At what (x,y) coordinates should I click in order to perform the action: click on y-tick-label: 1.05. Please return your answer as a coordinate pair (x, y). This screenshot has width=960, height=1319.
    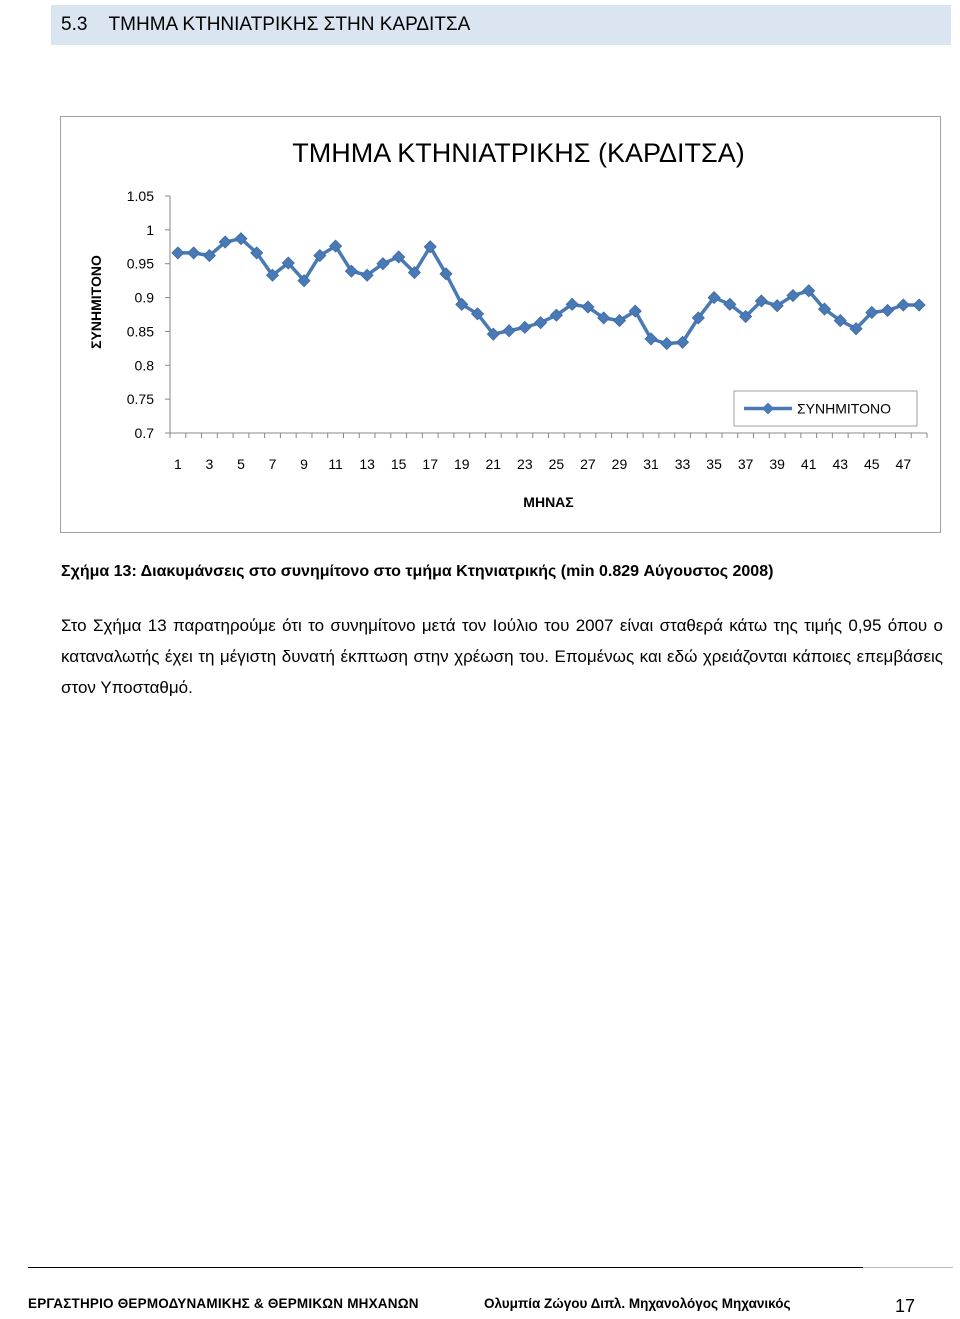
    Looking at the image, I should click on (140, 196).